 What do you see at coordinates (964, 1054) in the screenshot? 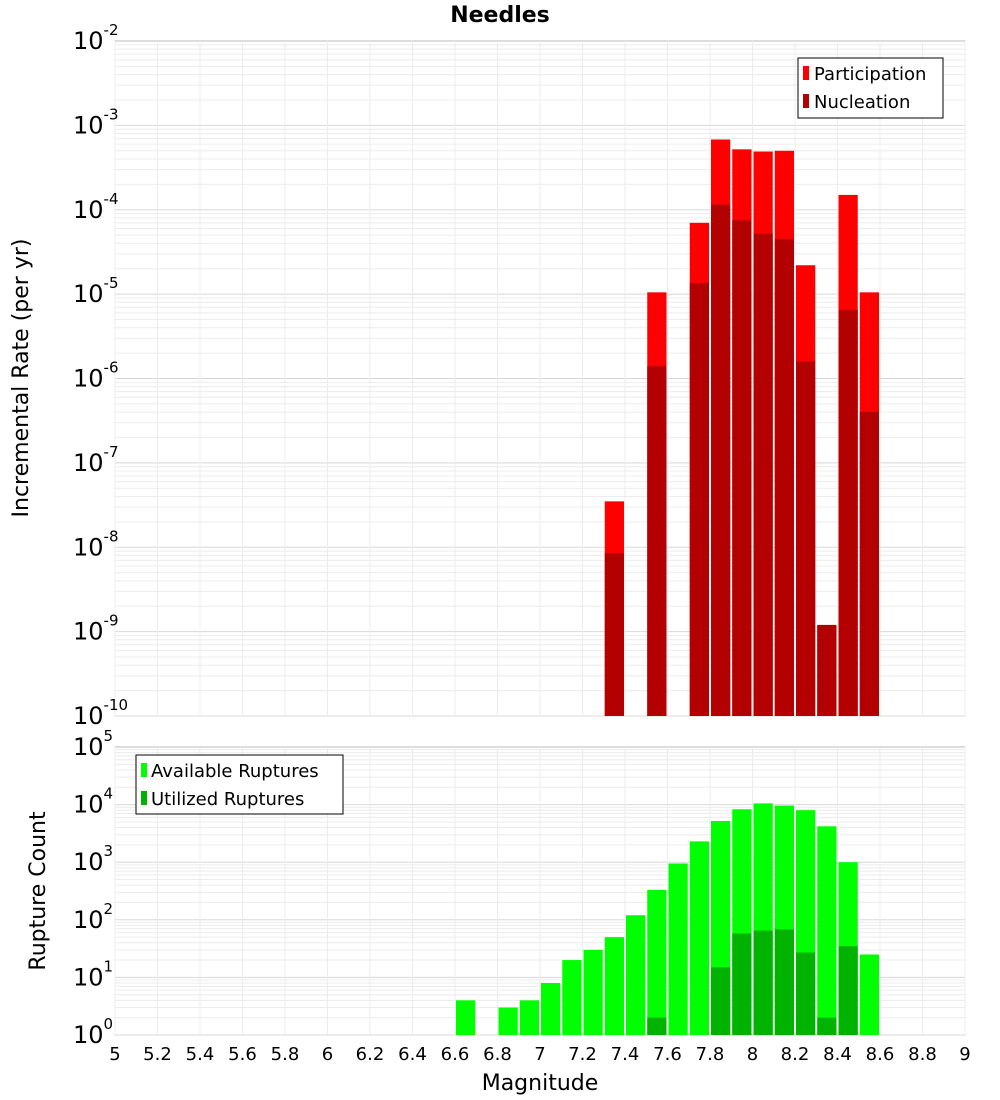
I see `x-tick-label: 9` at bounding box center [964, 1054].